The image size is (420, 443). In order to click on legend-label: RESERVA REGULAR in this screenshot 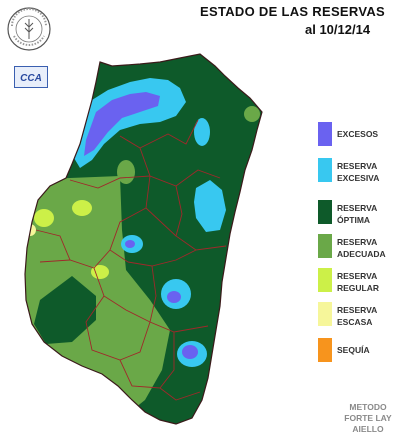, I will do `click(358, 282)`.